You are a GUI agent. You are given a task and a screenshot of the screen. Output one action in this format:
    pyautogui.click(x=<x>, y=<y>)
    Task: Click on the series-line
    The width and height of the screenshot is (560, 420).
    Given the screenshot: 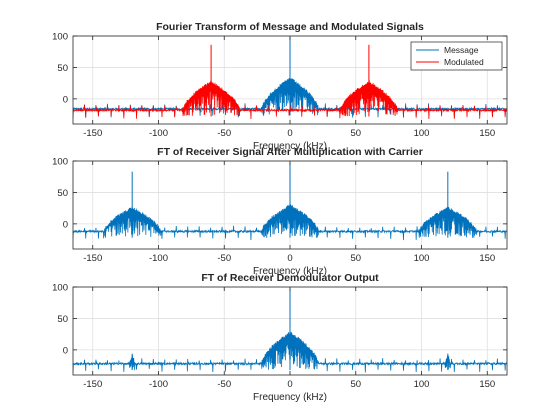 What is the action you would take?
    pyautogui.click(x=290, y=99)
    